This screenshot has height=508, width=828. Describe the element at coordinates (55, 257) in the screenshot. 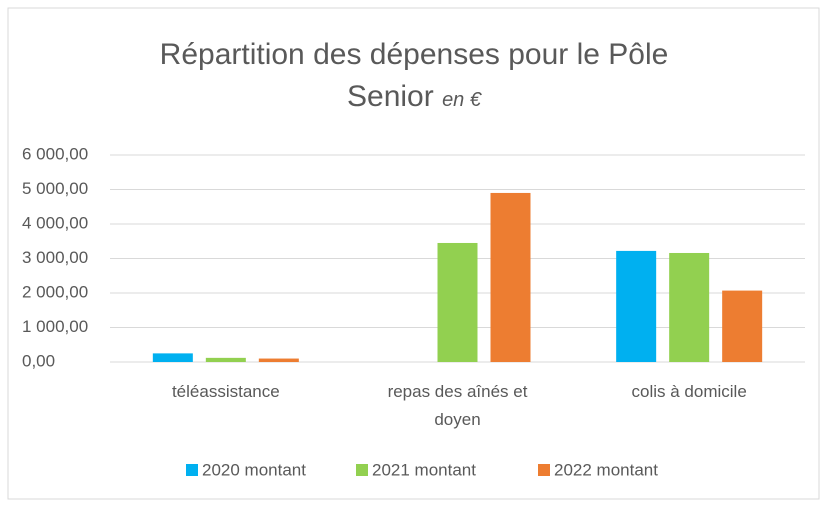

I see `y-tick-label: 3 000,00` at that location.